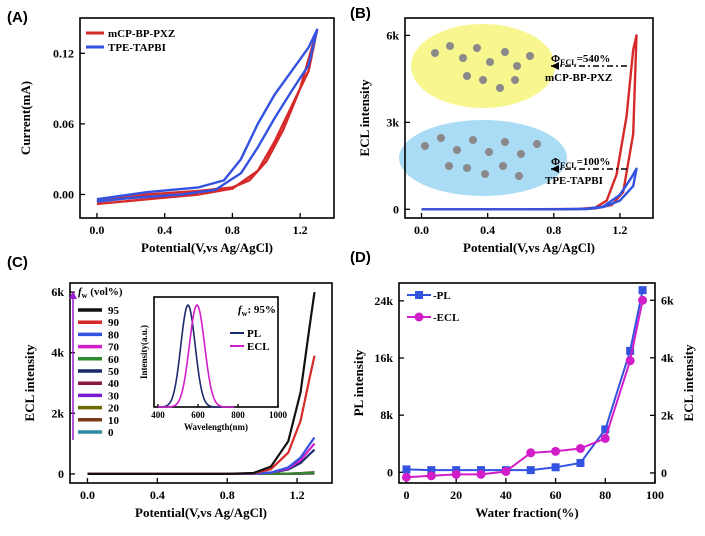 This screenshot has width=705, height=536. I want to click on legend-title: fw (vol%), so click(100, 293).